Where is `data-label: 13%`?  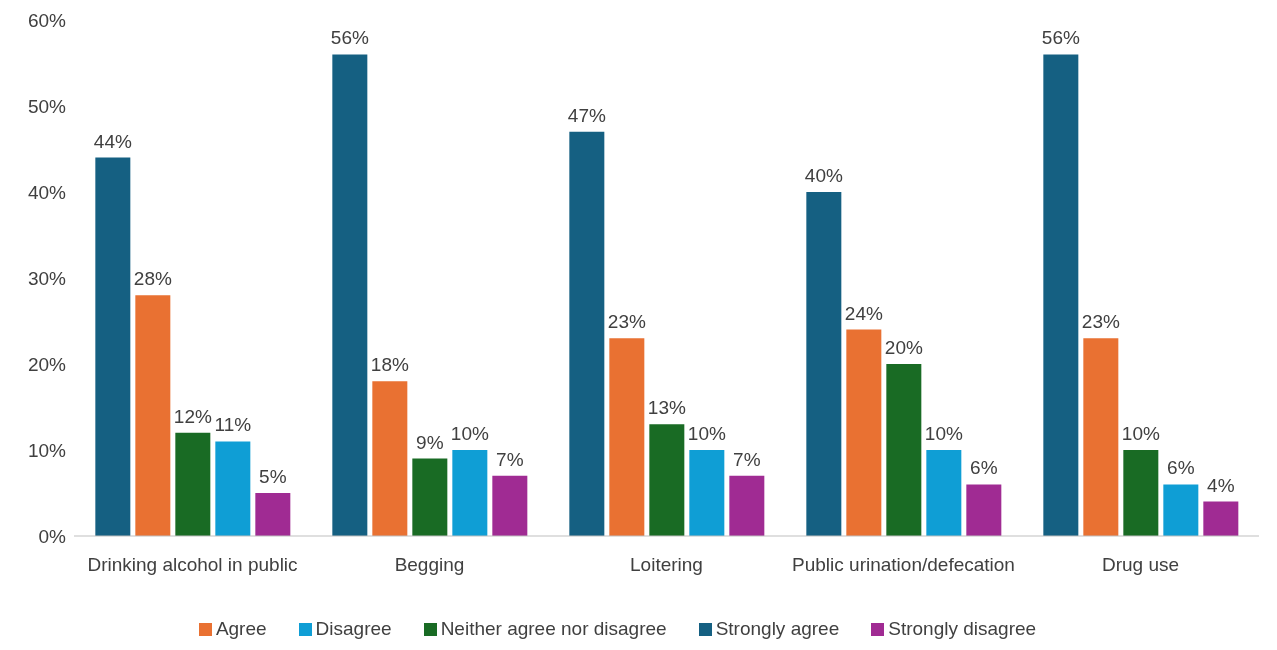 data-label: 13% is located at coordinates (666, 408).